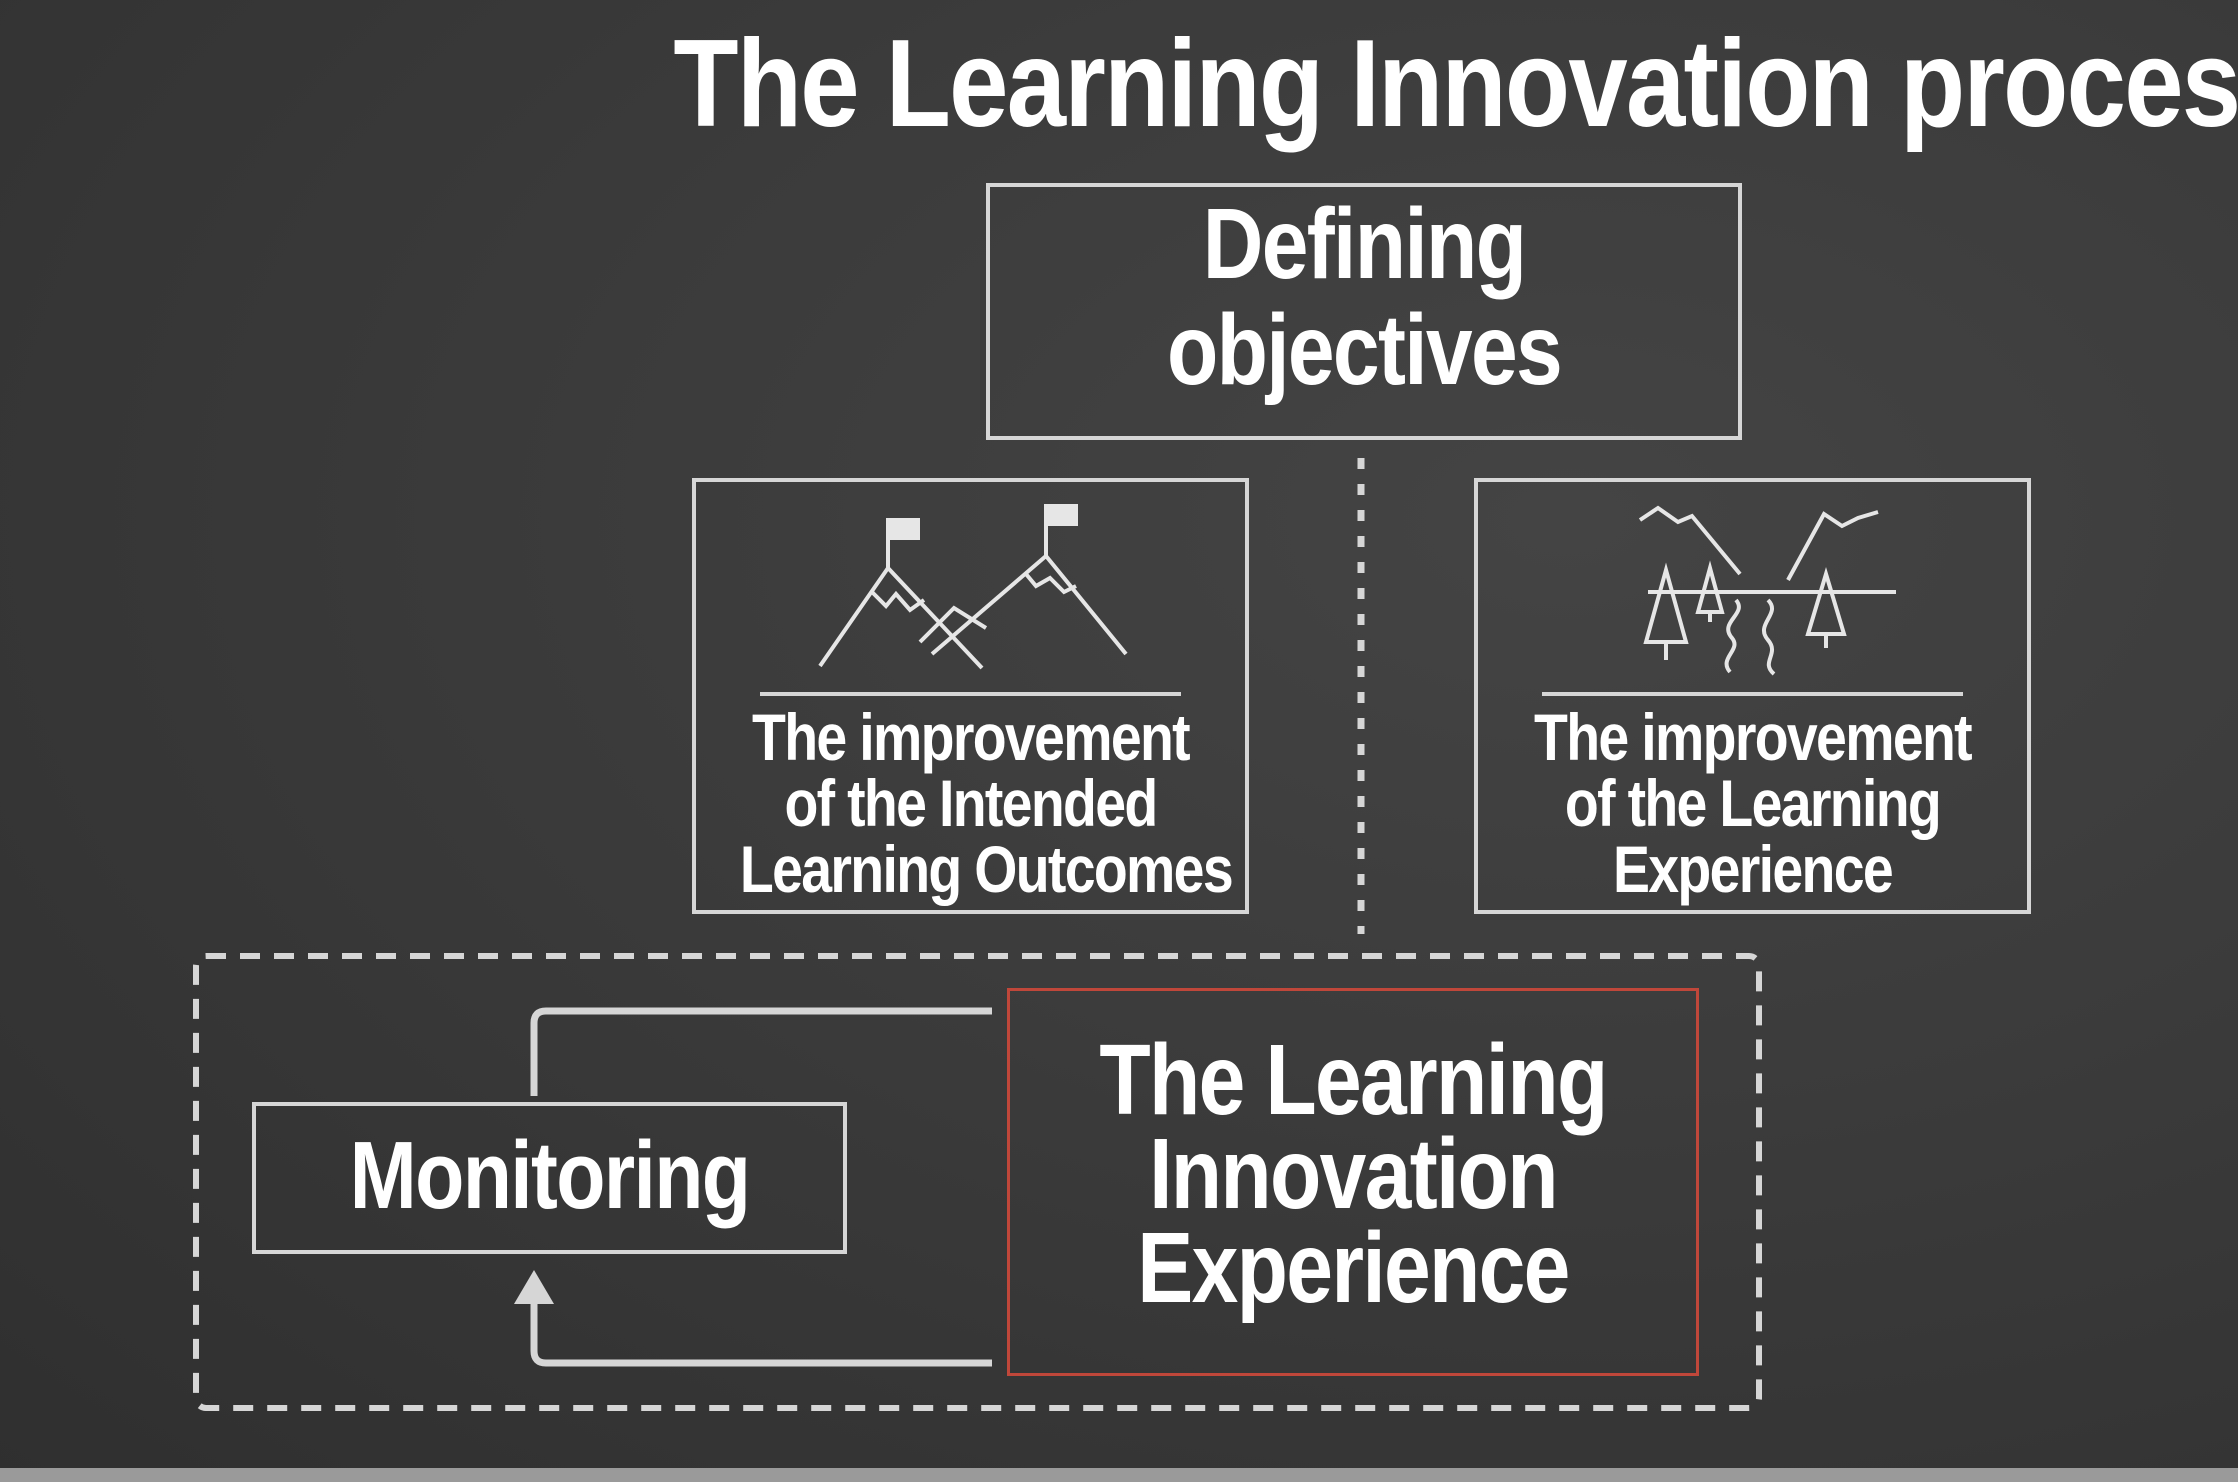 The image size is (2238, 1482). What do you see at coordinates (761, 1051) in the screenshot?
I see `loop-connector-top` at bounding box center [761, 1051].